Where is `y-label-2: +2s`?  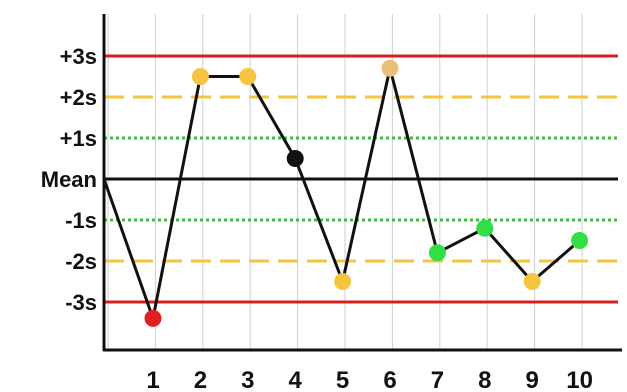 y-label-2: +2s is located at coordinates (78, 97).